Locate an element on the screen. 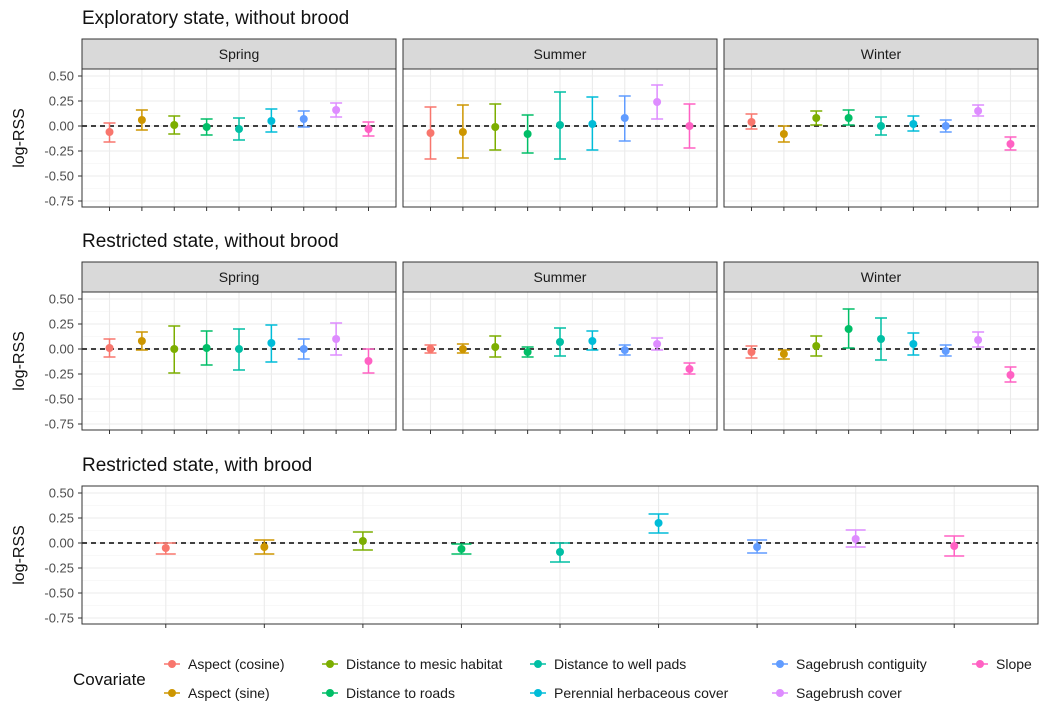 This screenshot has width=1061, height=711. facet-label: Winter is located at coordinates (881, 54).